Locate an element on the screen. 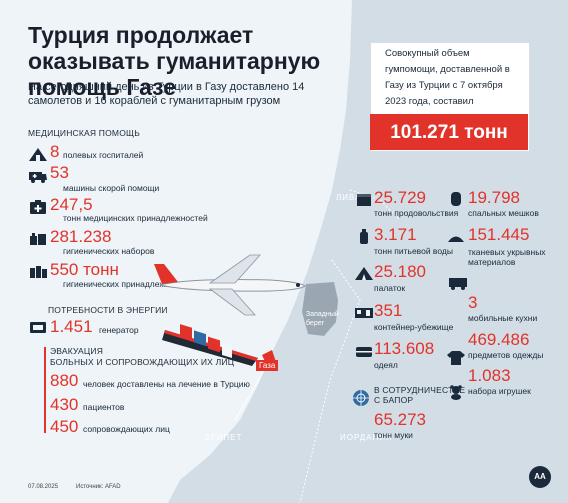  evacuation-rule is located at coordinates (45, 390).